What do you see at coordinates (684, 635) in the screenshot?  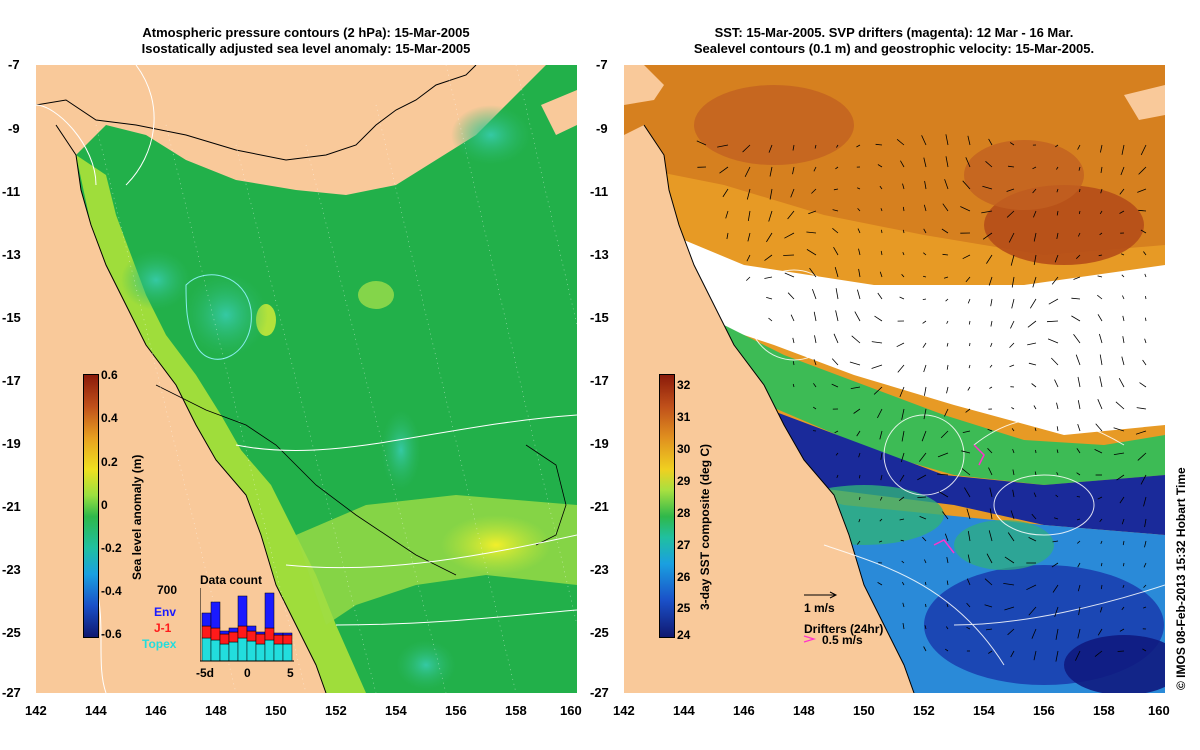 I see `sst-colorbar-tick: 24` at bounding box center [684, 635].